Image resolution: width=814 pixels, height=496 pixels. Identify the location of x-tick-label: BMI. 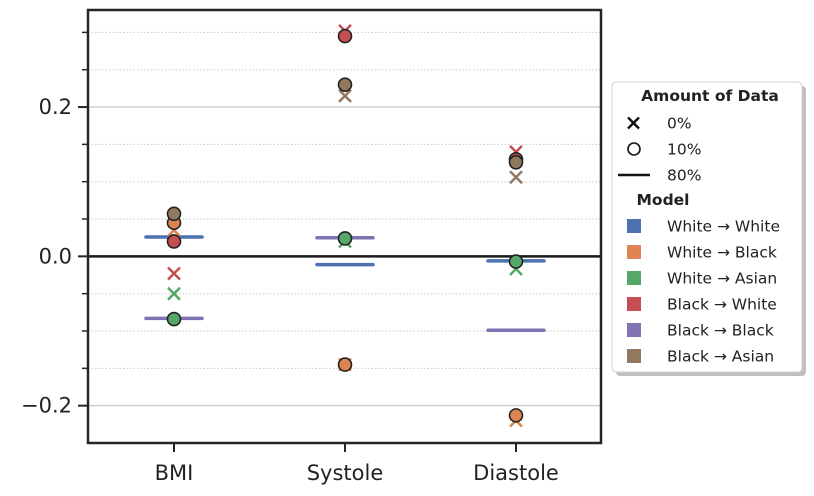
(174, 473).